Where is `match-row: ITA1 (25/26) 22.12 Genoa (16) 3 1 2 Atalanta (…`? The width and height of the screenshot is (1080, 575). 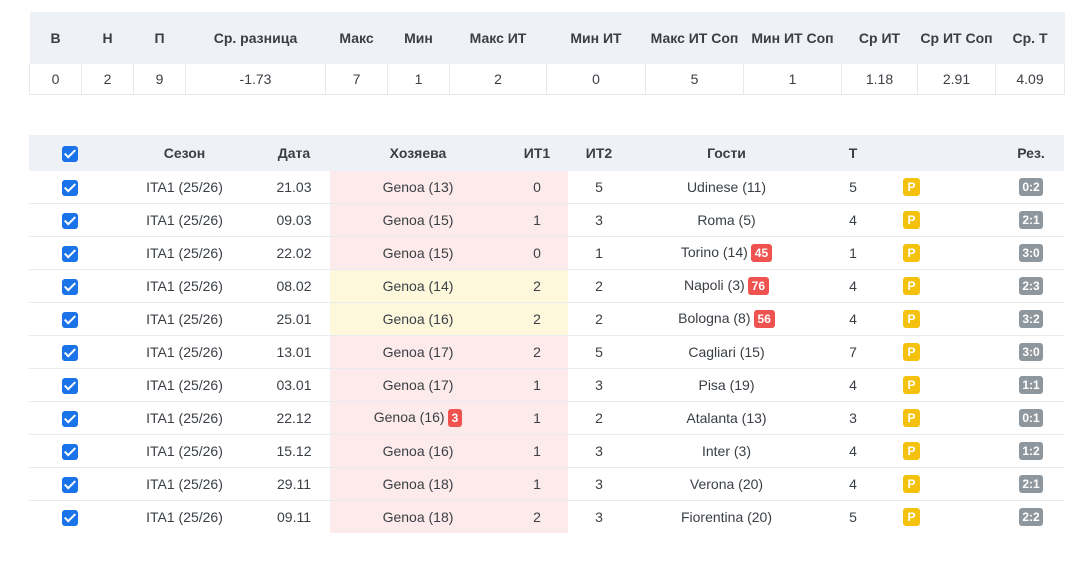 match-row: ITA1 (25/26) 22.12 Genoa (16) 3 1 2 Atalanta (… is located at coordinates (546, 418).